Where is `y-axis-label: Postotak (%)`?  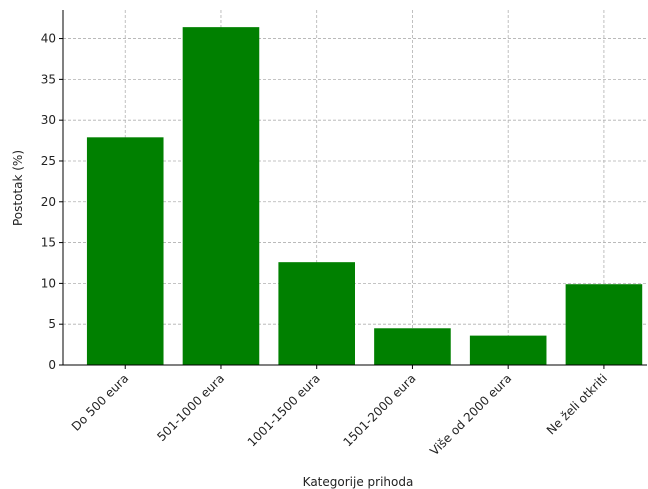
y-axis-label: Postotak (%) is located at coordinates (18, 188).